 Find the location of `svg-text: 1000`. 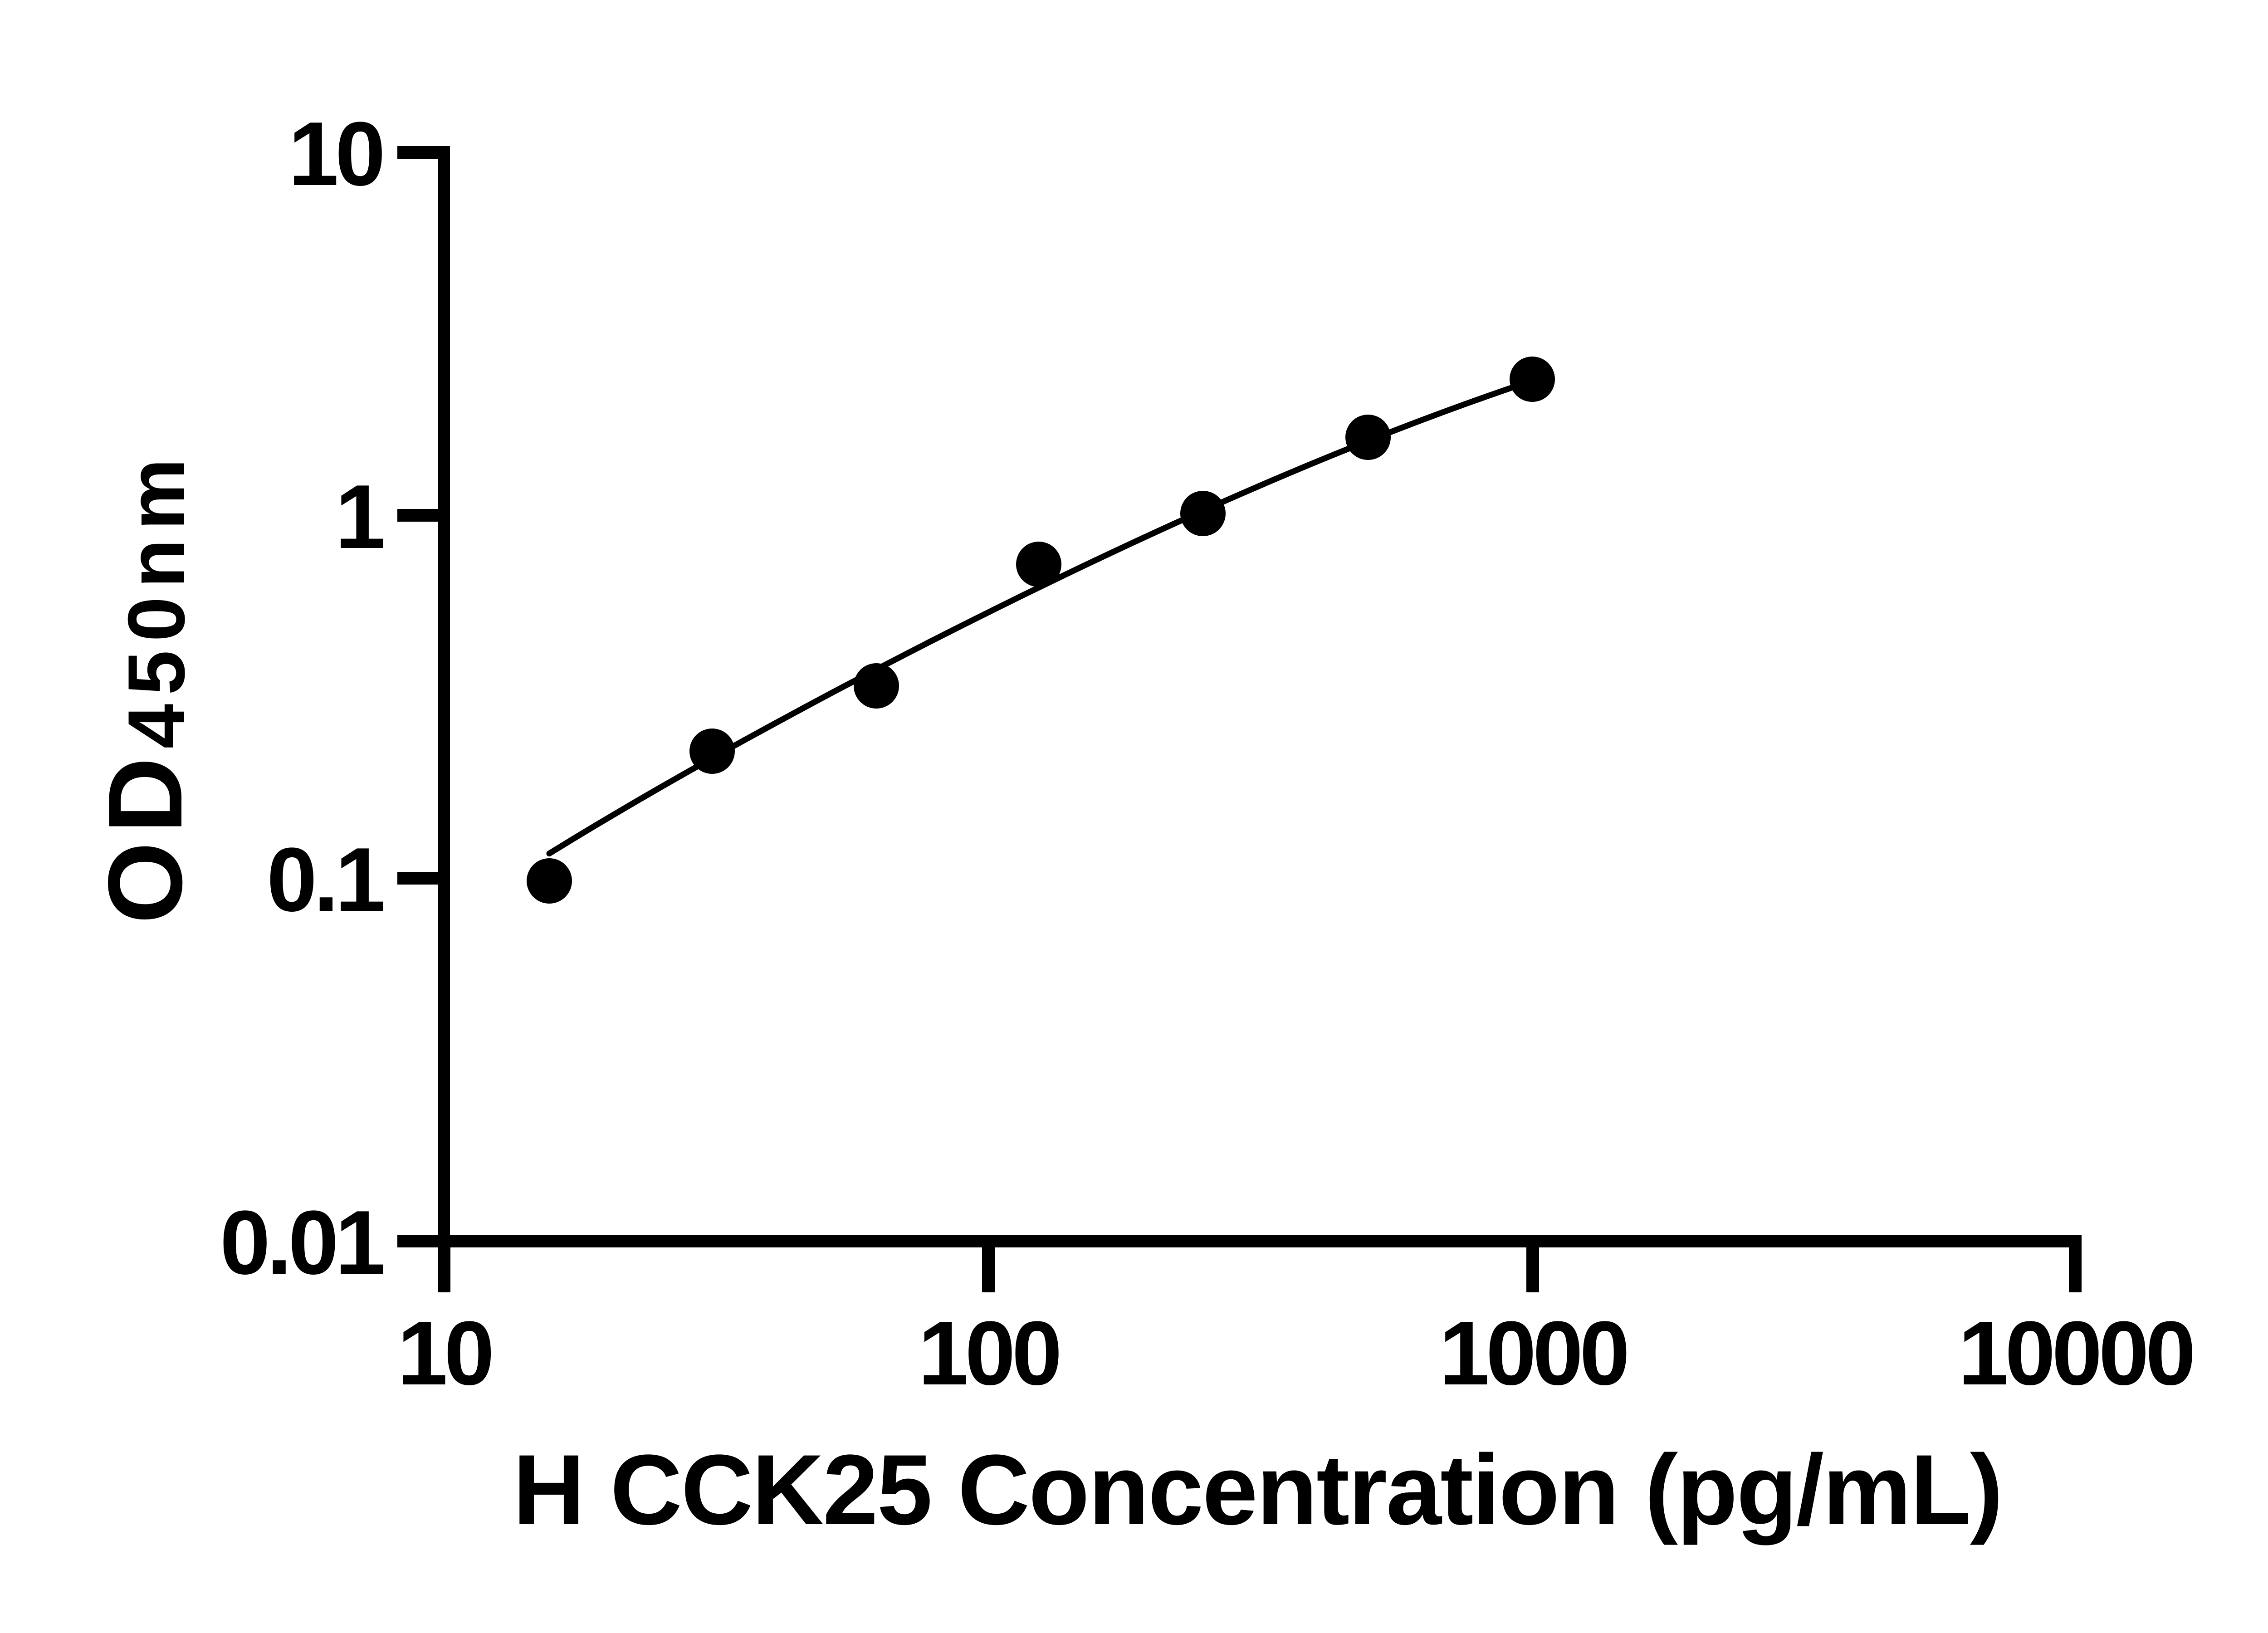

svg-text: 1000 is located at coordinates (1533, 1353).